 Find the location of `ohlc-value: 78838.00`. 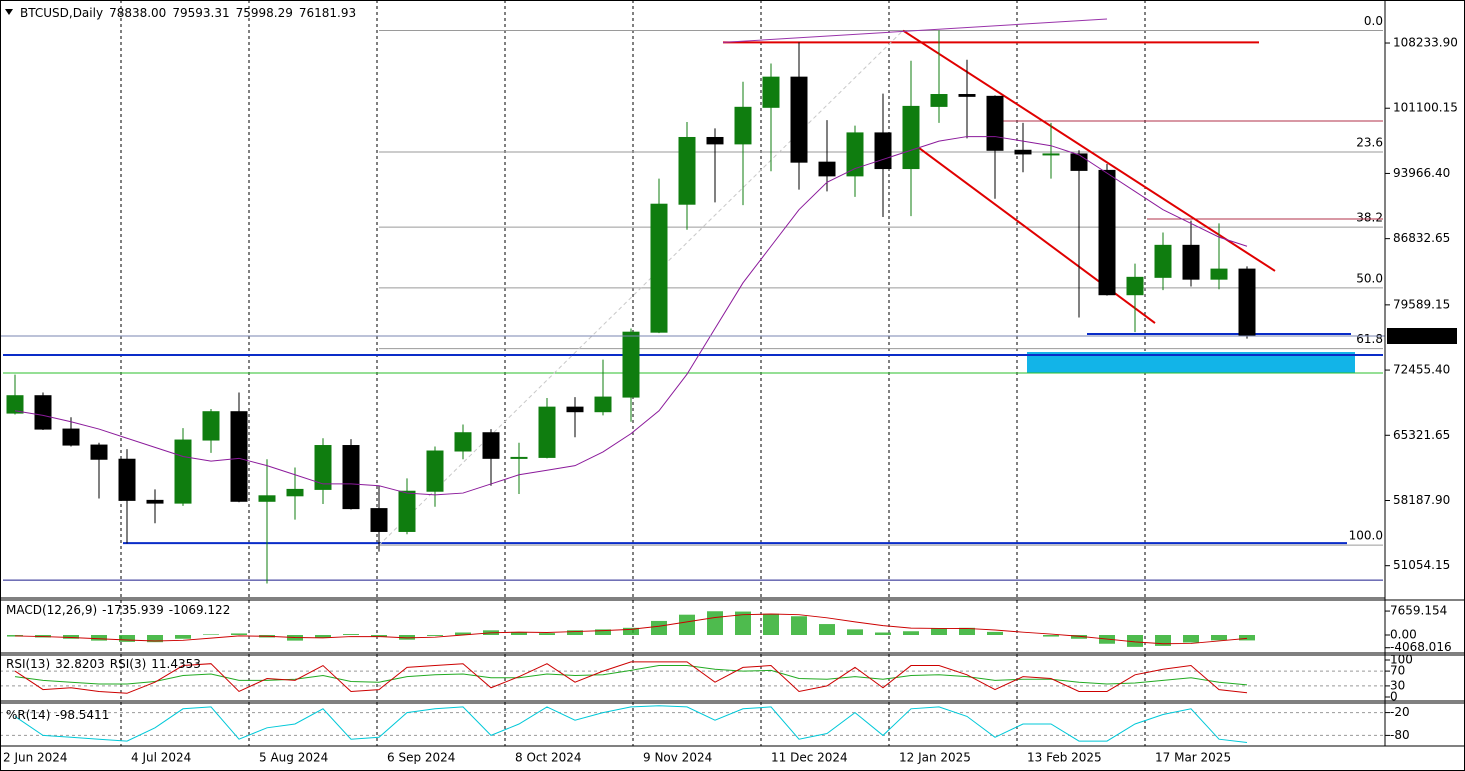

ohlc-value: 78838.00 is located at coordinates (137, 13).